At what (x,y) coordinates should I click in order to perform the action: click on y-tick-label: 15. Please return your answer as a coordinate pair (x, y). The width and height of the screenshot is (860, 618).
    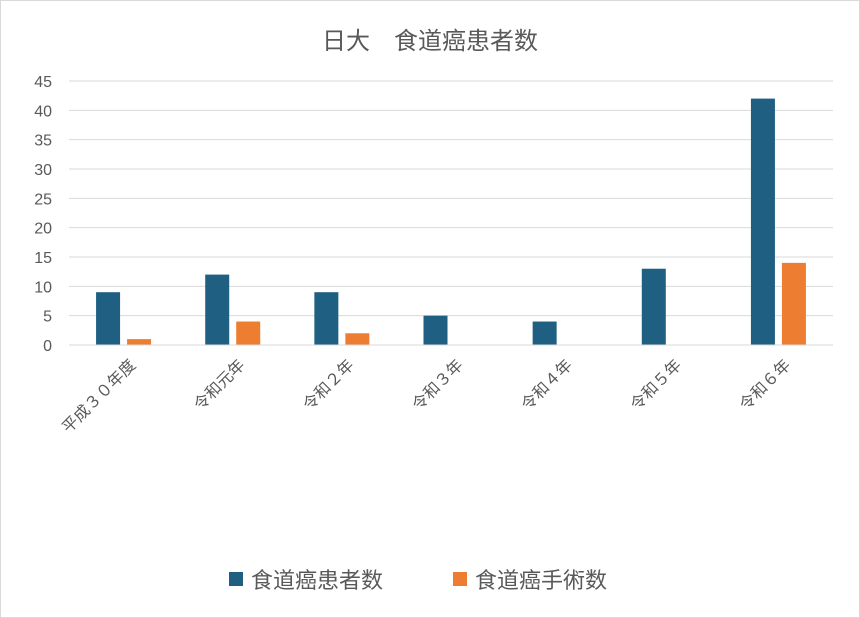
    Looking at the image, I should click on (43, 258).